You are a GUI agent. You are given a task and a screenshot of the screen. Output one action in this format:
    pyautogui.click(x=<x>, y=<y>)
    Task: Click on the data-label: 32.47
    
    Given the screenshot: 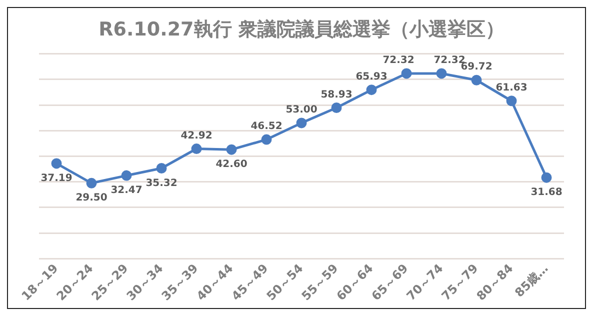 What is the action you would take?
    pyautogui.click(x=126, y=190)
    